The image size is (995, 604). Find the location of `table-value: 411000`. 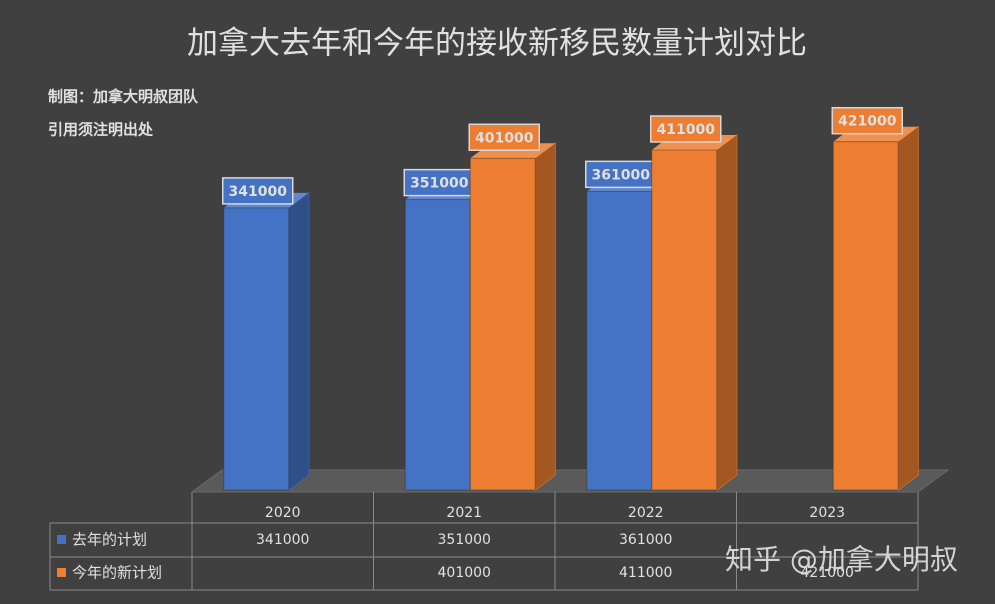

table-value: 411000 is located at coordinates (645, 573).